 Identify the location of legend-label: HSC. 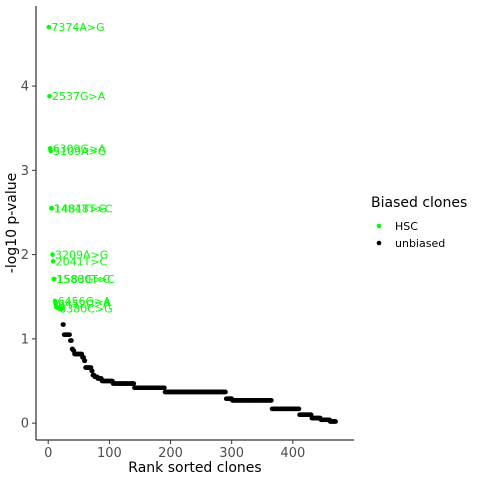
(406, 226).